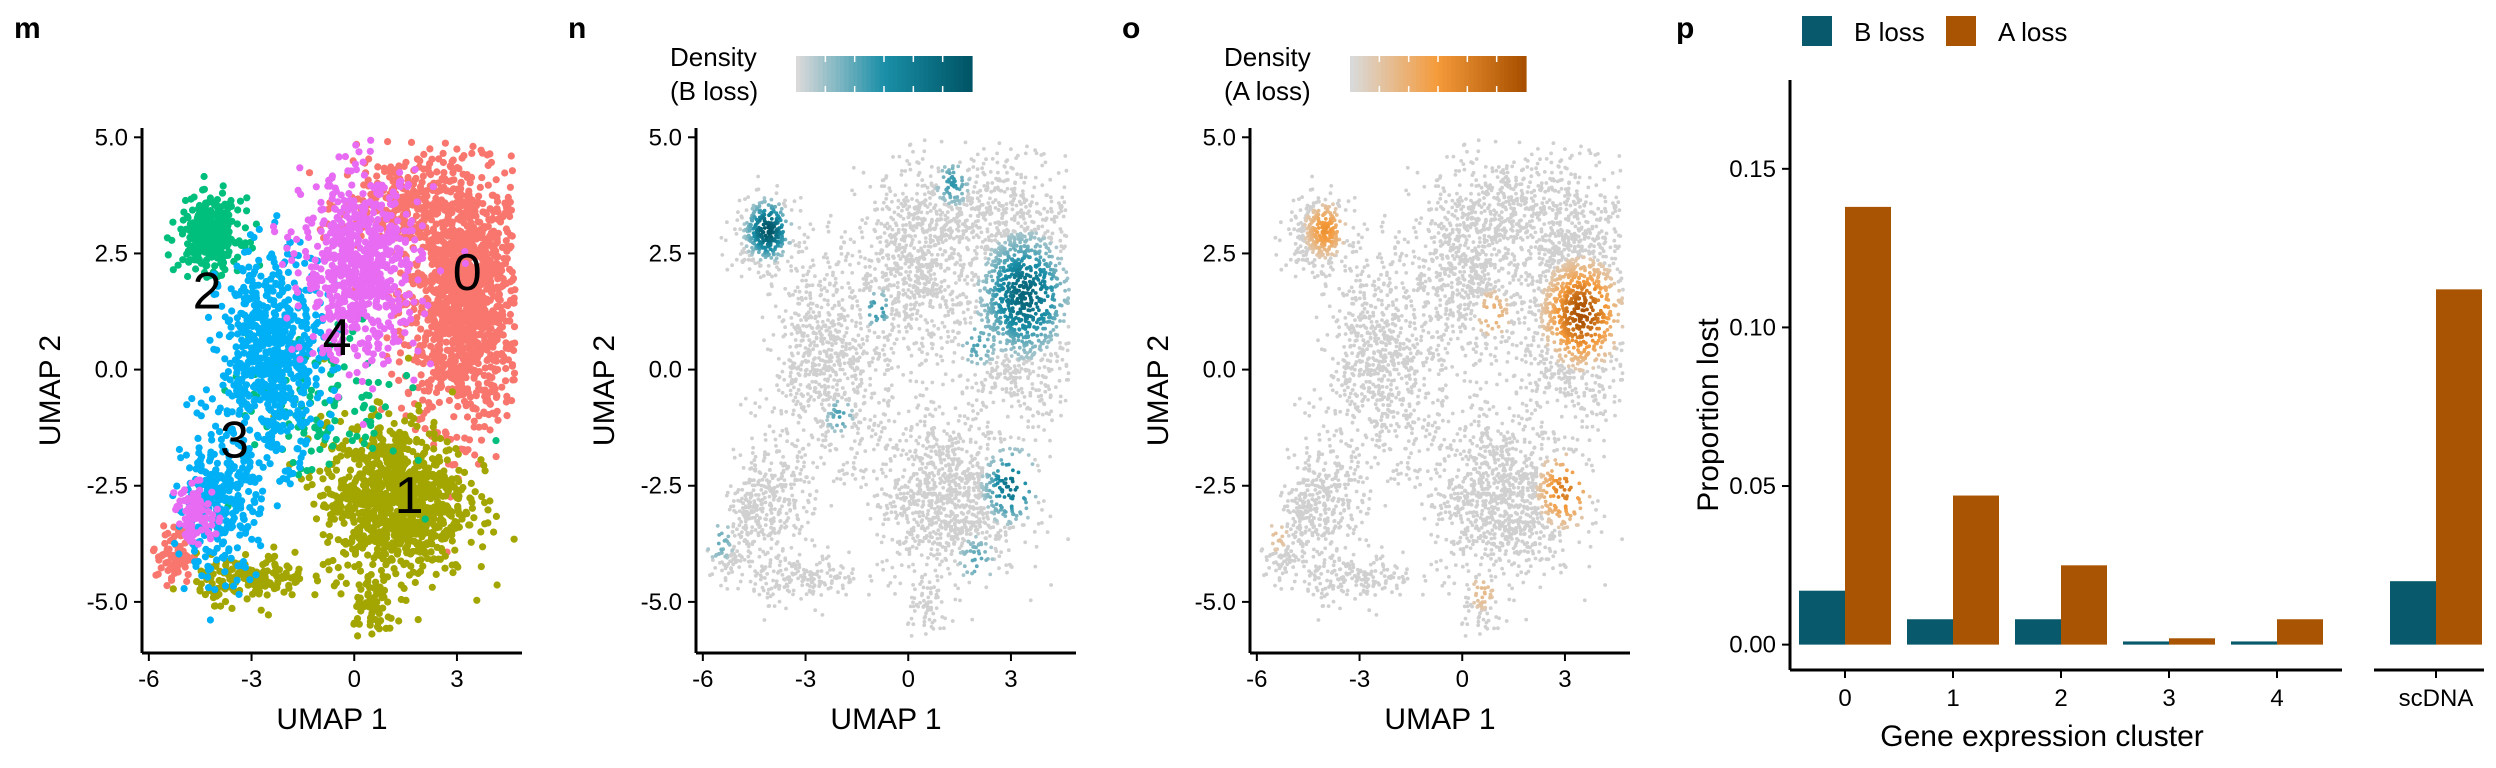  I want to click on panel-m-title: m, so click(27, 28).